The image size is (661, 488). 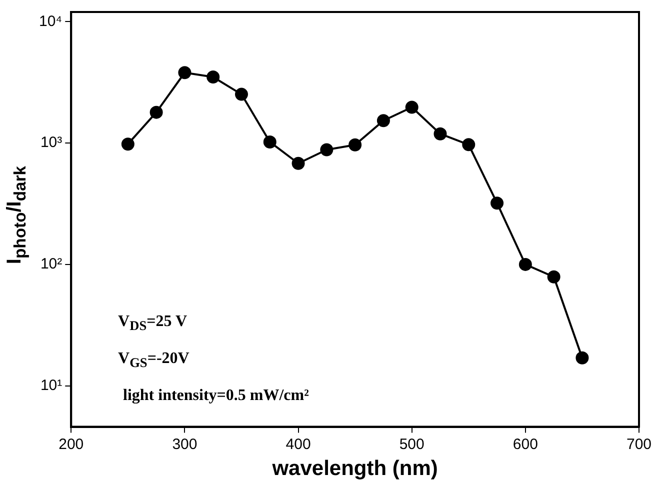 What do you see at coordinates (152, 323) in the screenshot?
I see `annotation: V$_{DS}$=25 V` at bounding box center [152, 323].